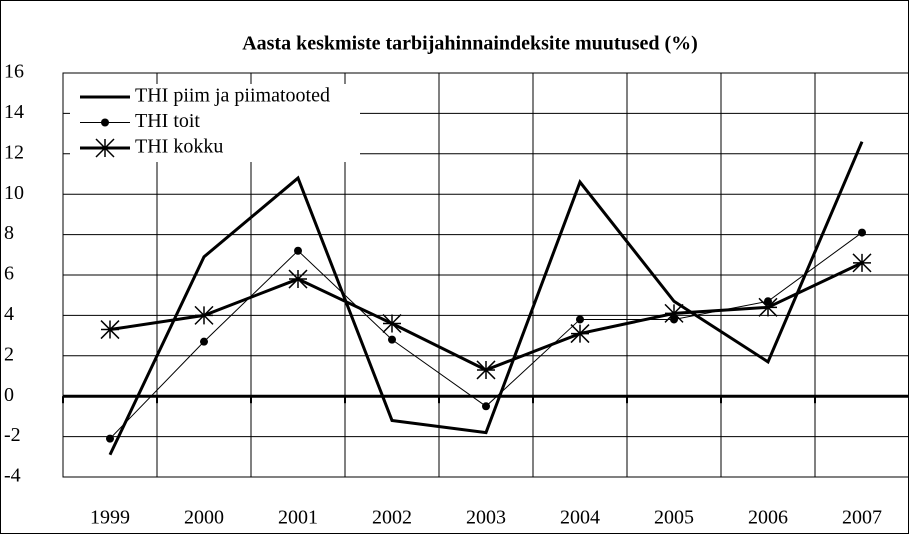  What do you see at coordinates (392, 518) in the screenshot?
I see `x-tick-label: 2002` at bounding box center [392, 518].